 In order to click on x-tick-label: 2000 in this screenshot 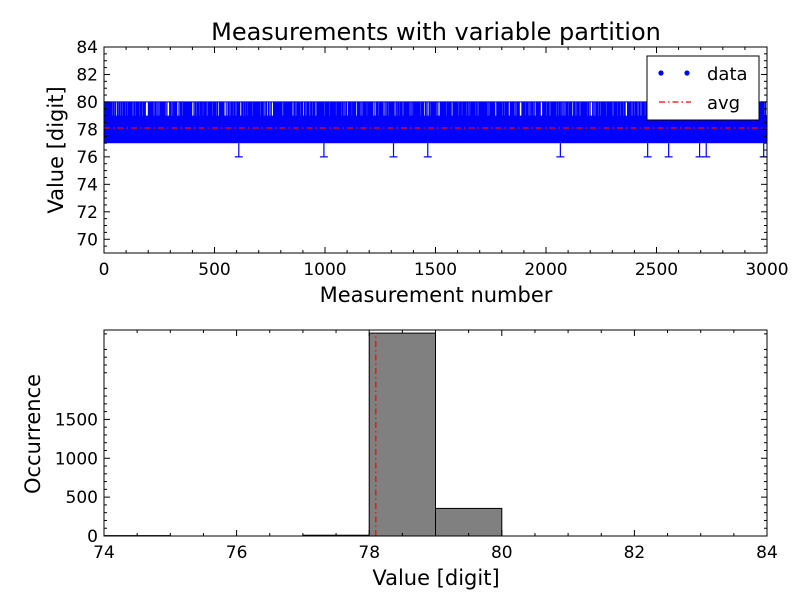, I will do `click(545, 270)`.